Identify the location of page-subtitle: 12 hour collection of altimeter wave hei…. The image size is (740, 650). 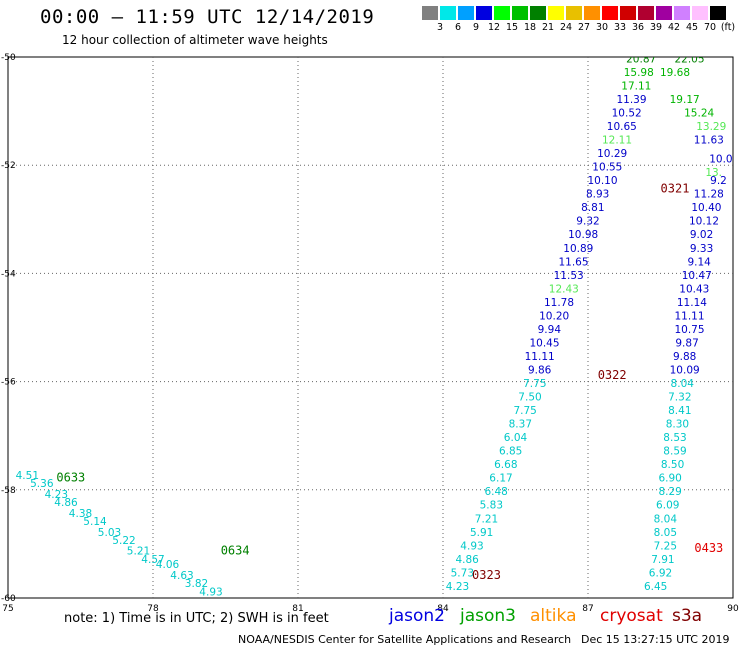
(195, 40).